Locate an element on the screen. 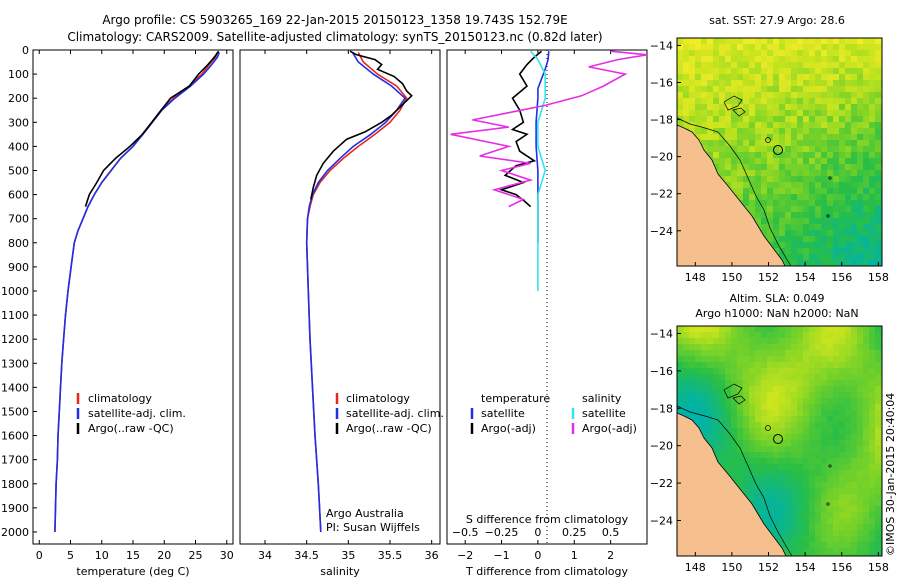 Image resolution: width=900 pixels, height=580 pixels. series-climatology is located at coordinates (356, 292).